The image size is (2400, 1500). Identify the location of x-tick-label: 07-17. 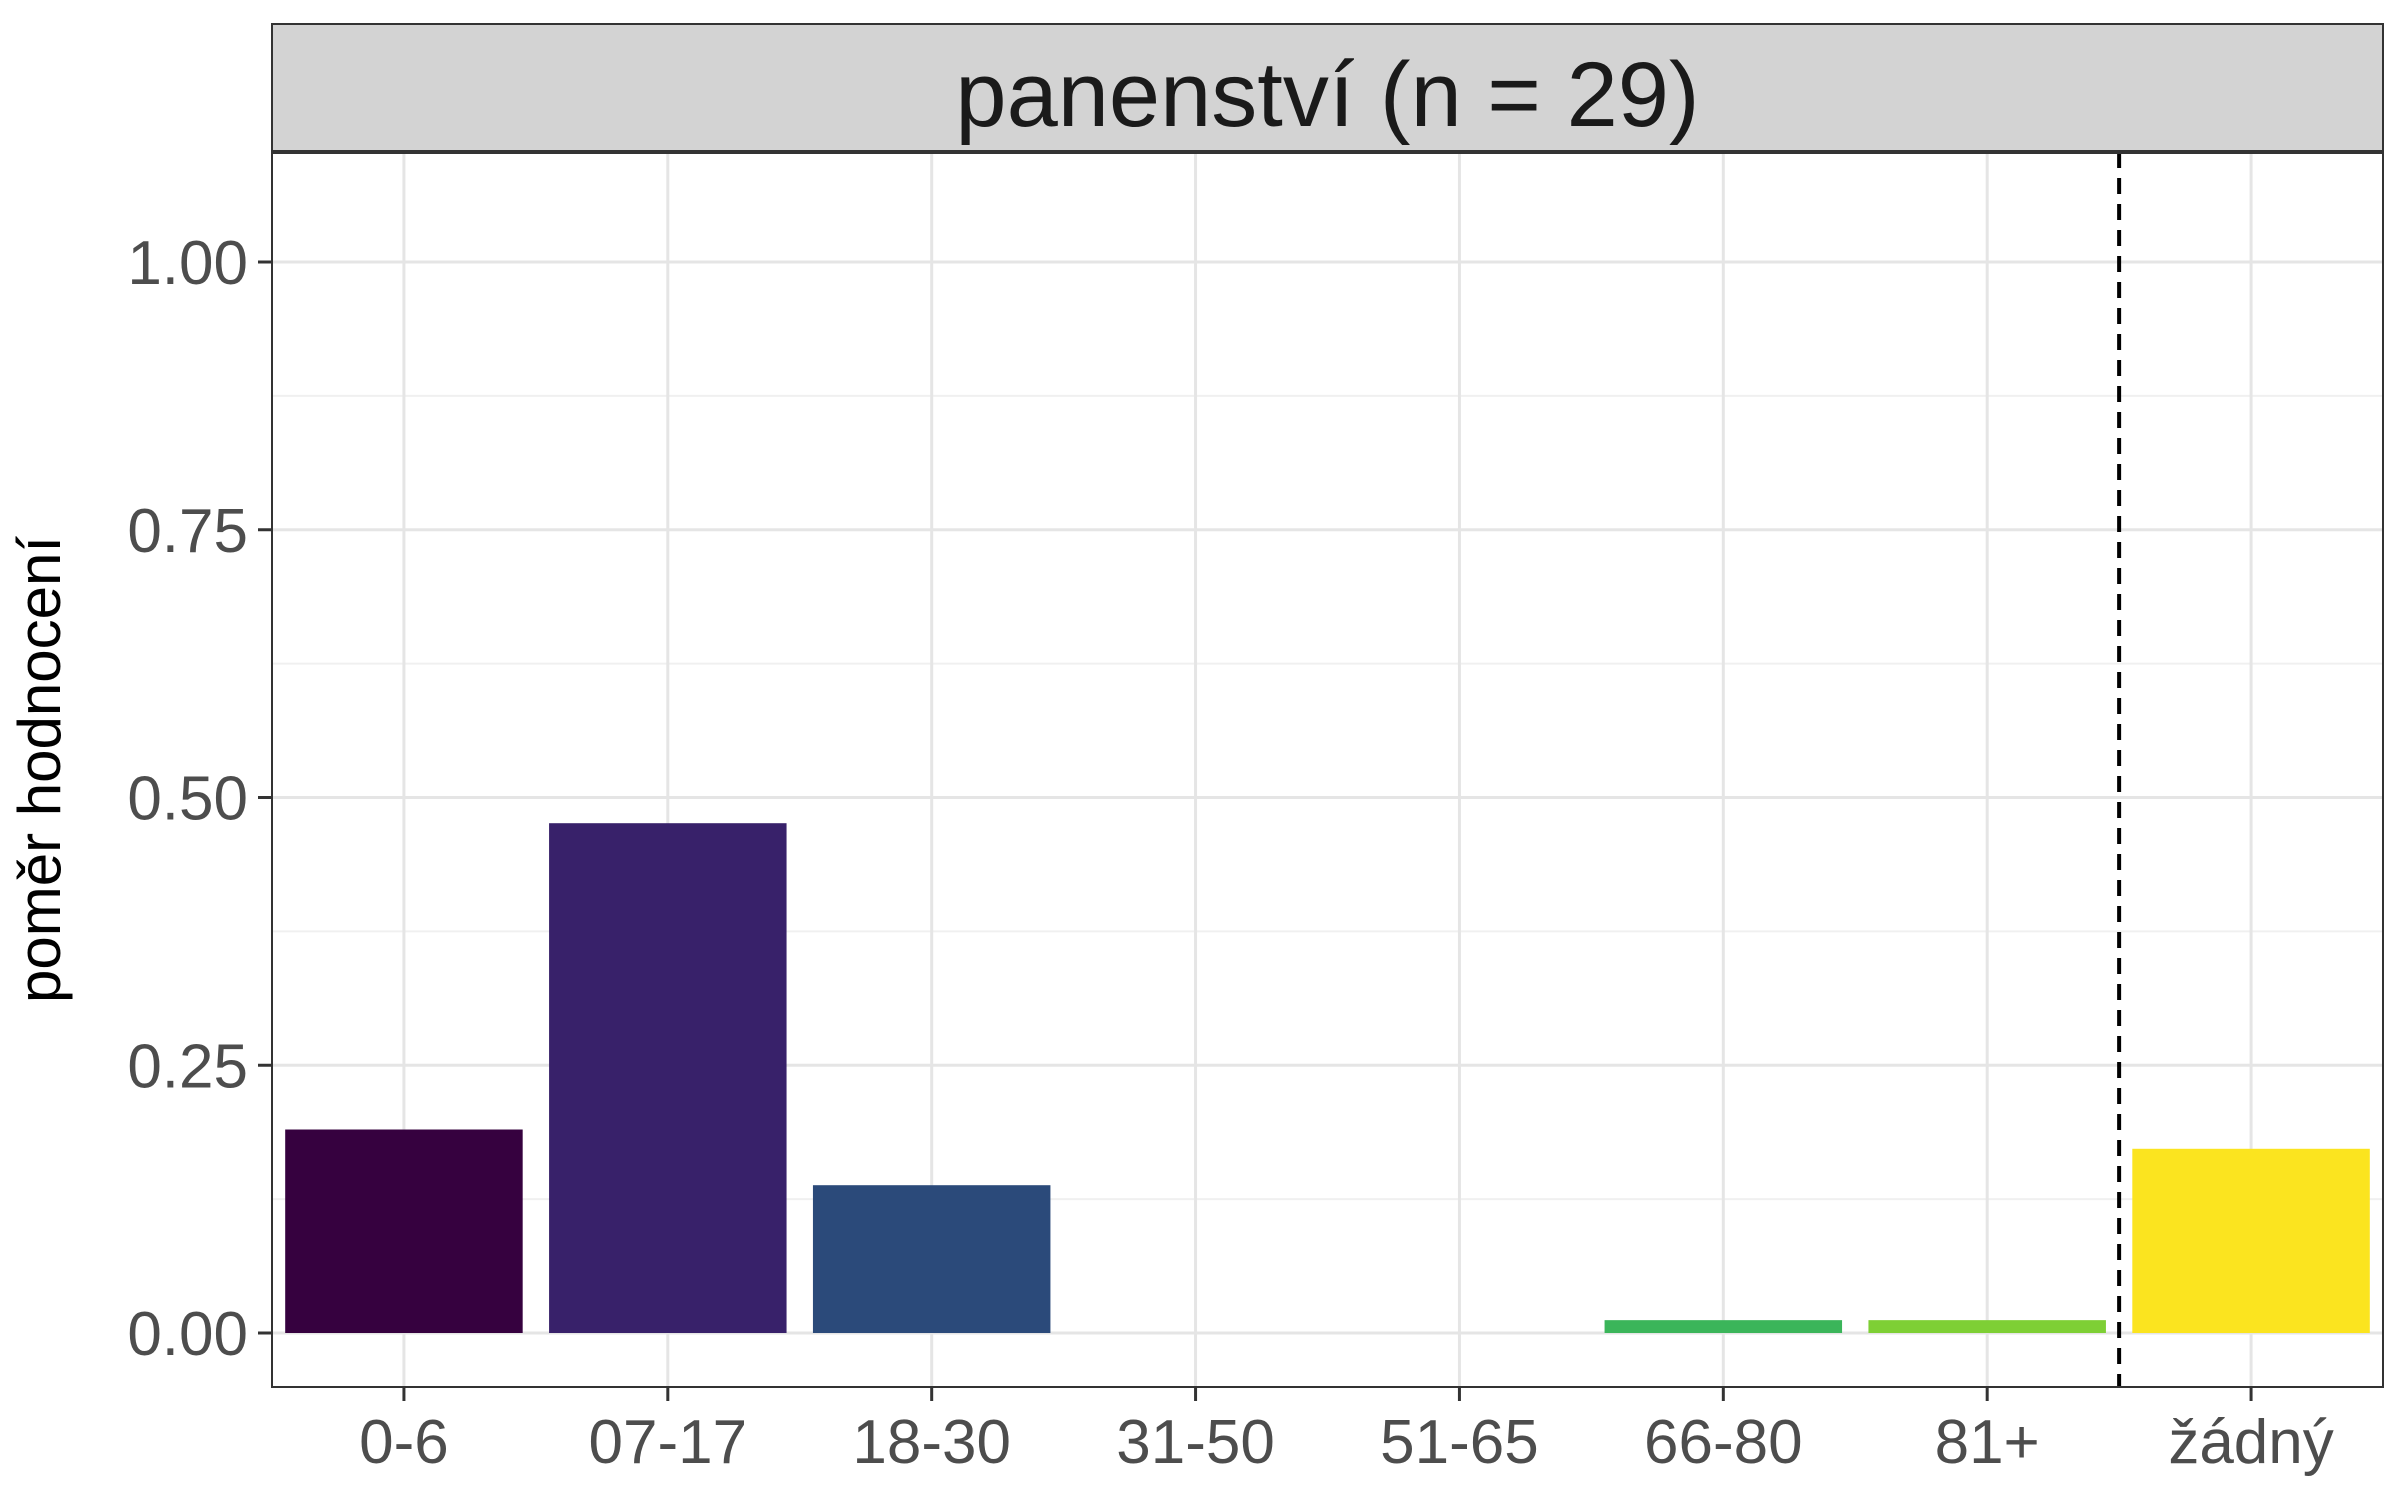
(668, 1442).